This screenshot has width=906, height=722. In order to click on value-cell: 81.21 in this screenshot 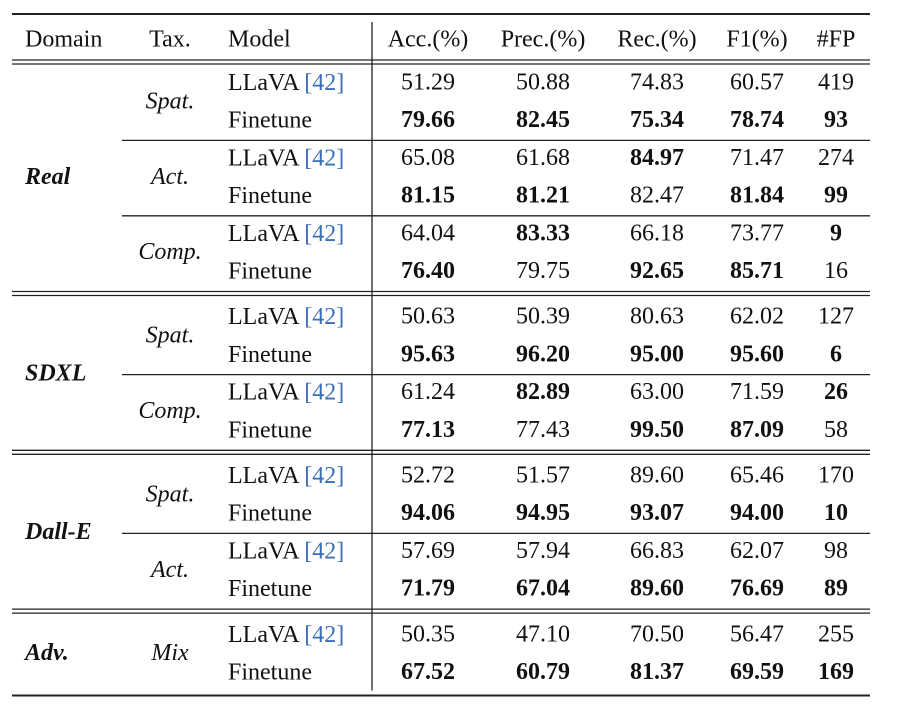, I will do `click(543, 196)`.